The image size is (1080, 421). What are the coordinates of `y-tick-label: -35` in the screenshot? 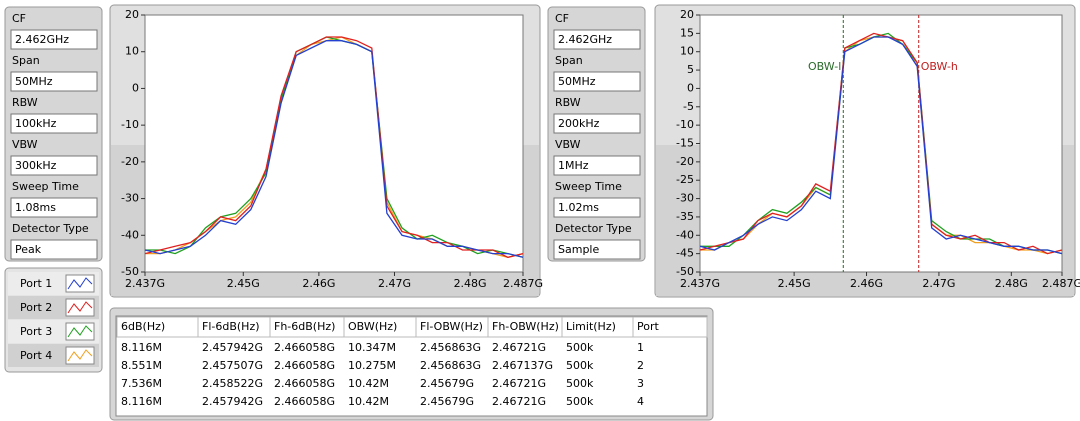 It's located at (685, 216).